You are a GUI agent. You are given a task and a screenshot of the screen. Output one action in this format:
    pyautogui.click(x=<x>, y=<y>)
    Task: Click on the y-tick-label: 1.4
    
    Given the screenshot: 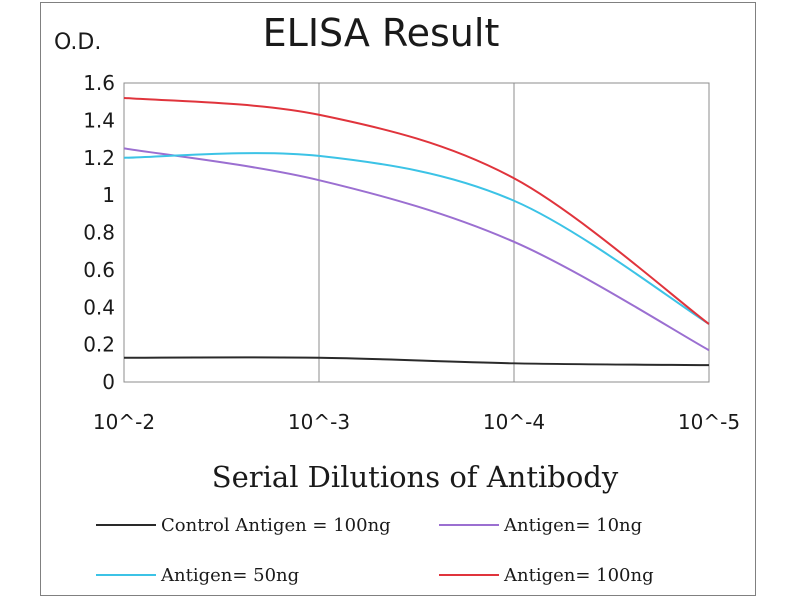 What is the action you would take?
    pyautogui.click(x=99, y=120)
    